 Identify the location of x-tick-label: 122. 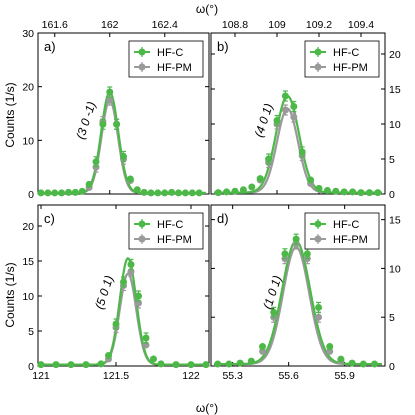
(191, 376).